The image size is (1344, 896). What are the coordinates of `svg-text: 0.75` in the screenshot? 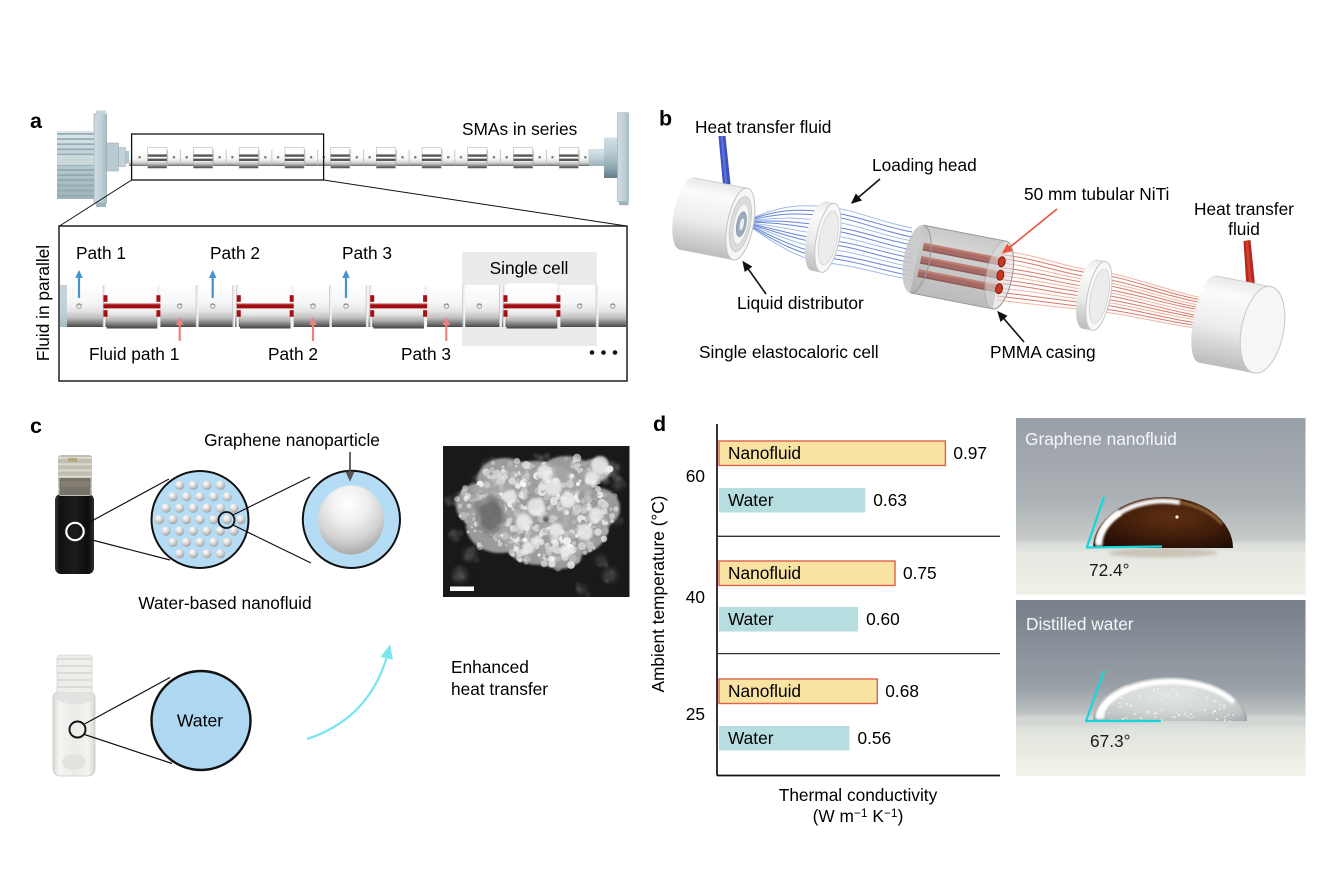 It's located at (920, 573).